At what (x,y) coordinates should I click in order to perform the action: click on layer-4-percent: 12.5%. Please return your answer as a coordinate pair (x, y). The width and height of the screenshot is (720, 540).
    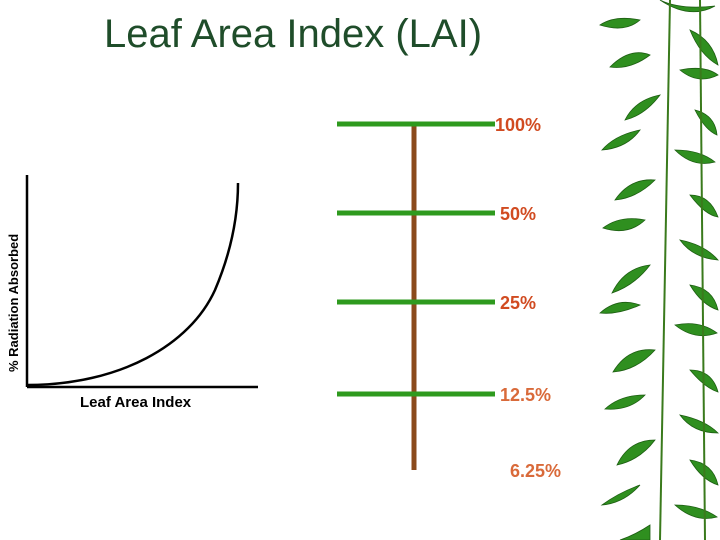
    Looking at the image, I should click on (526, 395).